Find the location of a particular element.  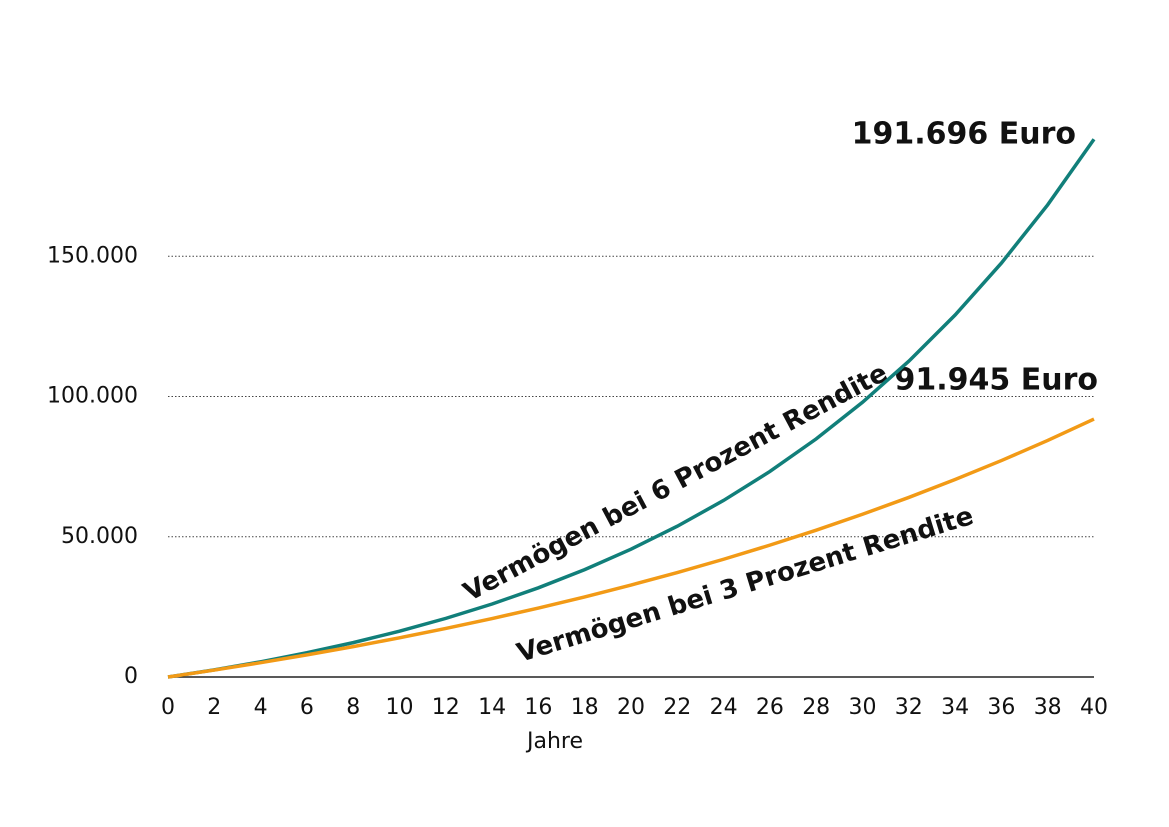

x-tick-label: 24 is located at coordinates (724, 707).